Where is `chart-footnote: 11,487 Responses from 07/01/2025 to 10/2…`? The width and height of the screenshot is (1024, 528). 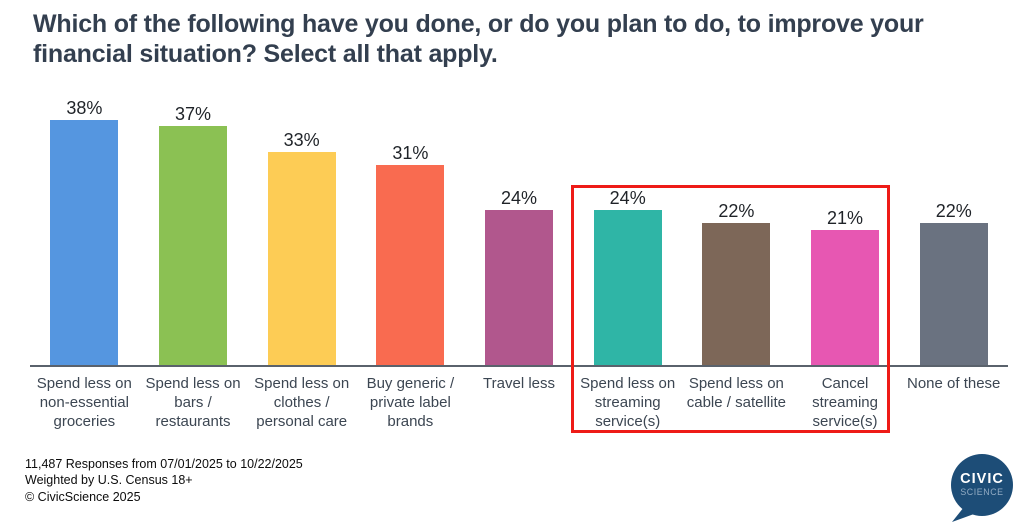 chart-footnote: 11,487 Responses from 07/01/2025 to 10/2… is located at coordinates (164, 480).